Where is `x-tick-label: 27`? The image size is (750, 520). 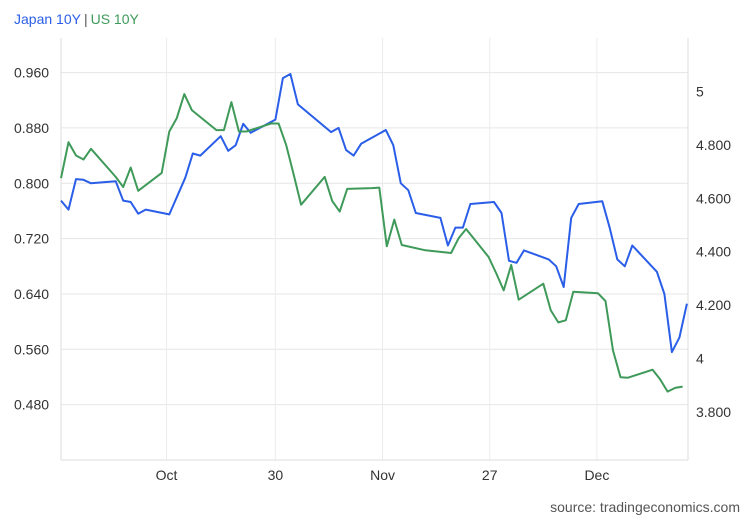 x-tick-label: 27 is located at coordinates (490, 475).